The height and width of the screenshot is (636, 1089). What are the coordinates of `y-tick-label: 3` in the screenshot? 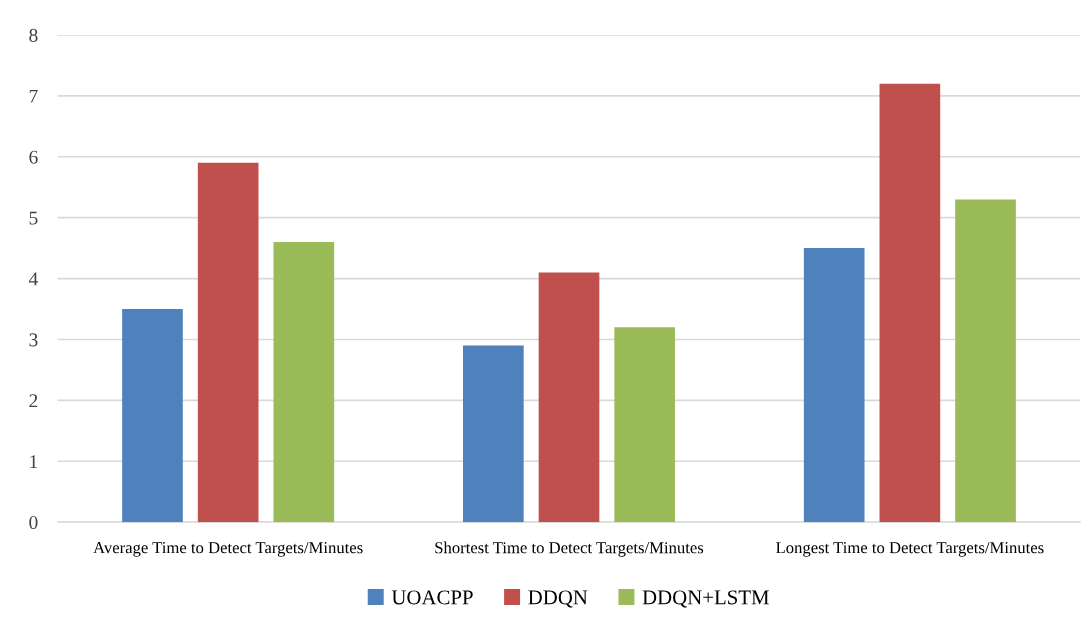 It's located at (33, 340).